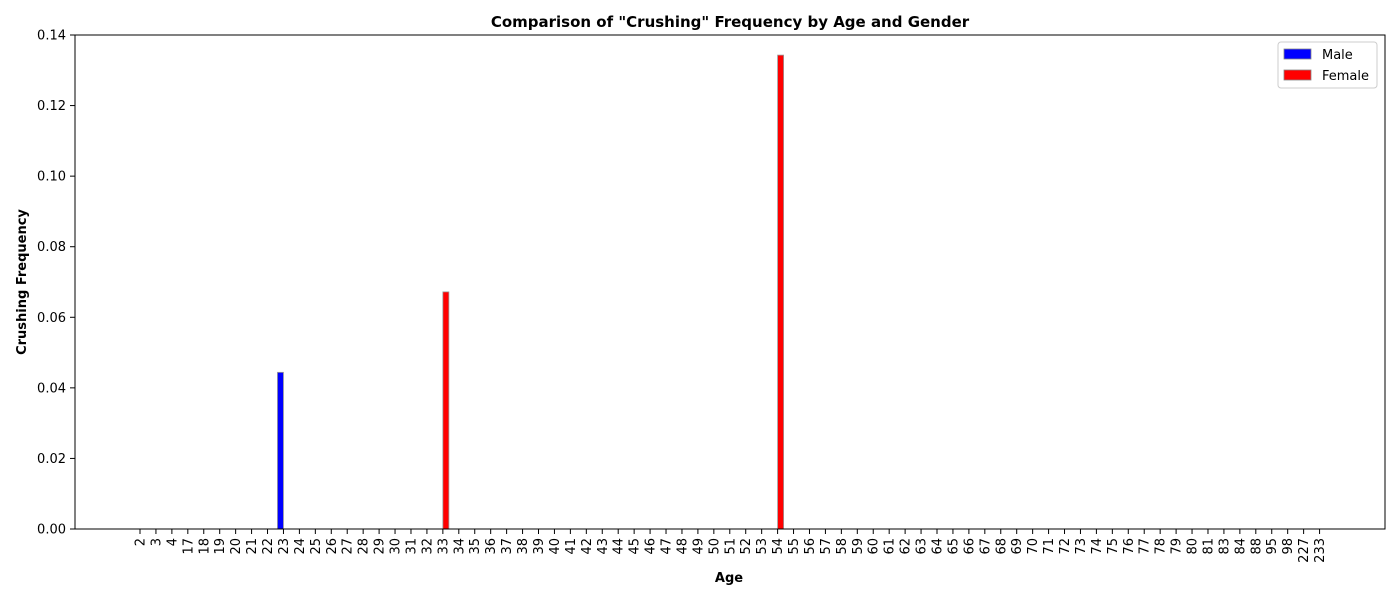  Describe the element at coordinates (507, 546) in the screenshot. I see `x-tick-label: 37` at that location.